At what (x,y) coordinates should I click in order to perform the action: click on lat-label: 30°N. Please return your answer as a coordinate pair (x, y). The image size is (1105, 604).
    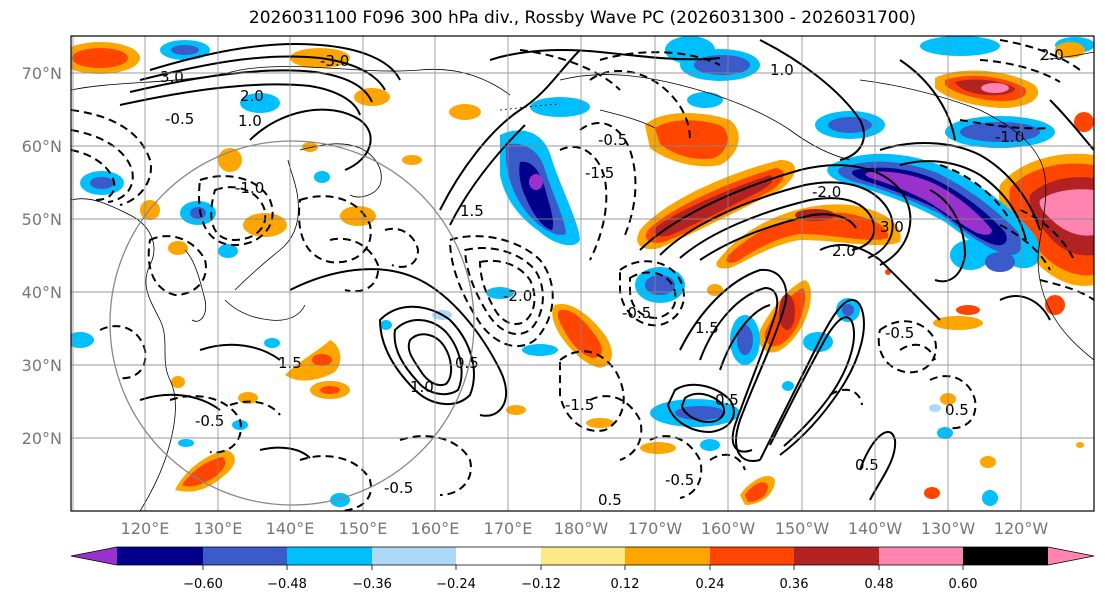
    Looking at the image, I should click on (42, 365).